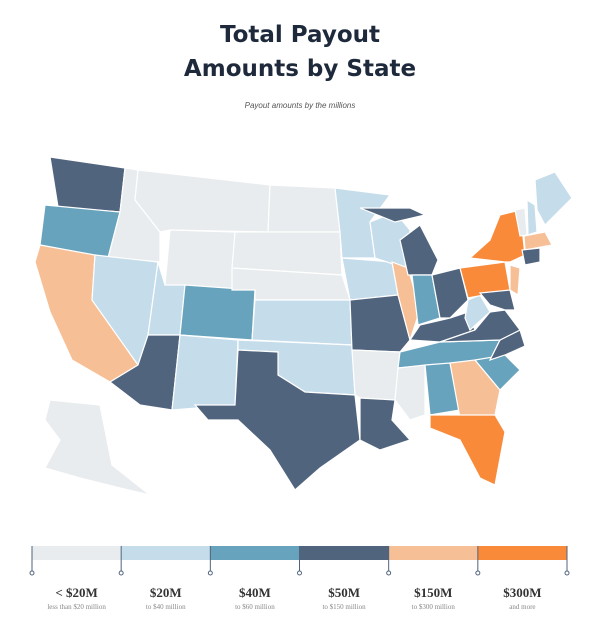 The width and height of the screenshot is (607, 639). Describe the element at coordinates (300, 105) in the screenshot. I see `subtitle: Payout amounts by the millions` at that location.